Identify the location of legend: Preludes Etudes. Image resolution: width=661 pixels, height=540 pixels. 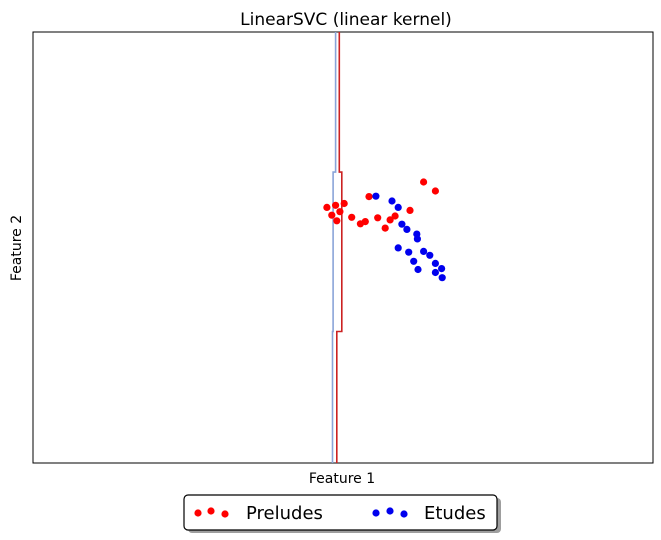
(342, 513).